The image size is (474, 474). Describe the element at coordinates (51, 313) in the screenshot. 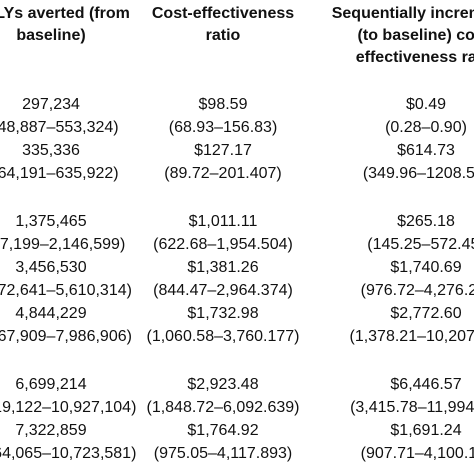

I see `dalys-value: 4,844,229` at that location.